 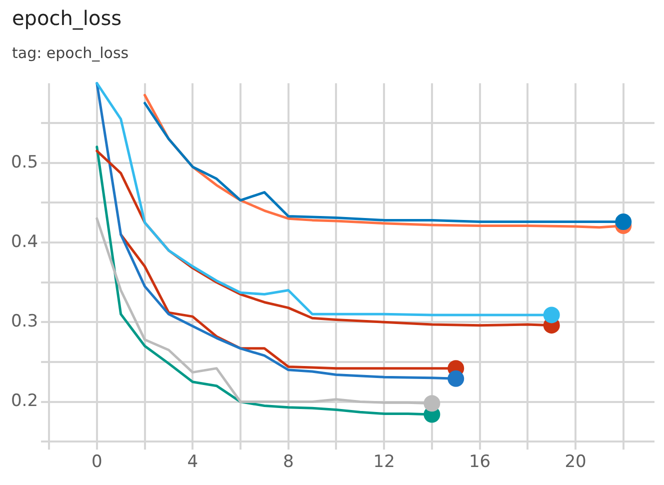 What do you see at coordinates (575, 462) in the screenshot?
I see `x-tick-label: 20` at bounding box center [575, 462].